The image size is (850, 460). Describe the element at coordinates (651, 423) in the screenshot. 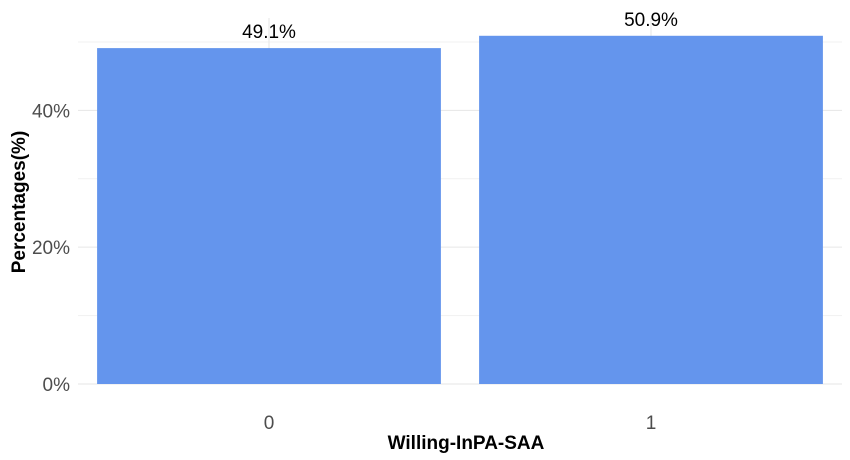

I see `x-tick-label: 1` at that location.